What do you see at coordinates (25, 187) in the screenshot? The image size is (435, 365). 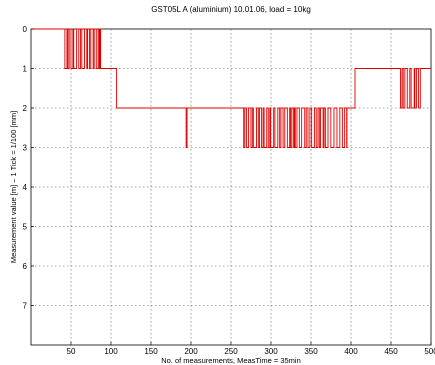 I see `y-tick-label: 4` at bounding box center [25, 187].